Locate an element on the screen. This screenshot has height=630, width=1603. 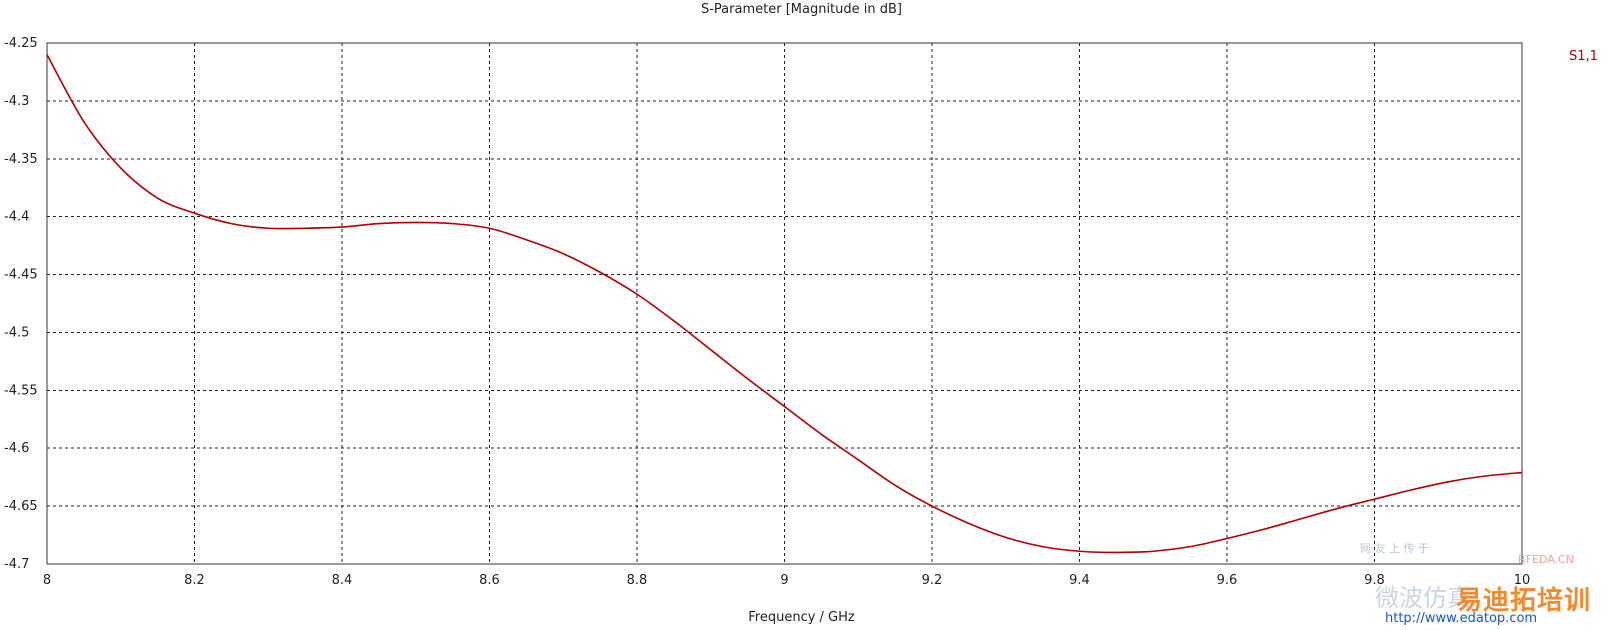
y-tick-label-6: -4.55 is located at coordinates (21, 390).